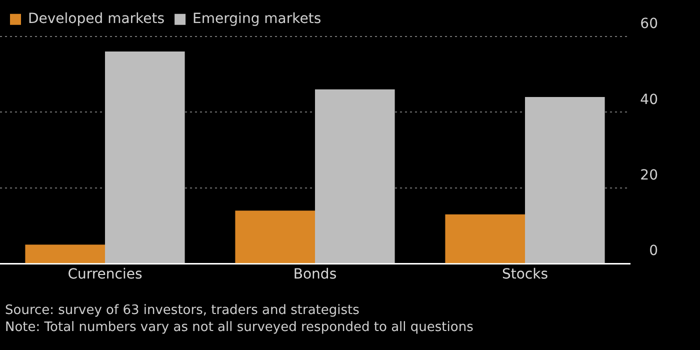  I want to click on text: Note: Total numbers vary as not all surveyed responded to all questions, so click(239, 327).